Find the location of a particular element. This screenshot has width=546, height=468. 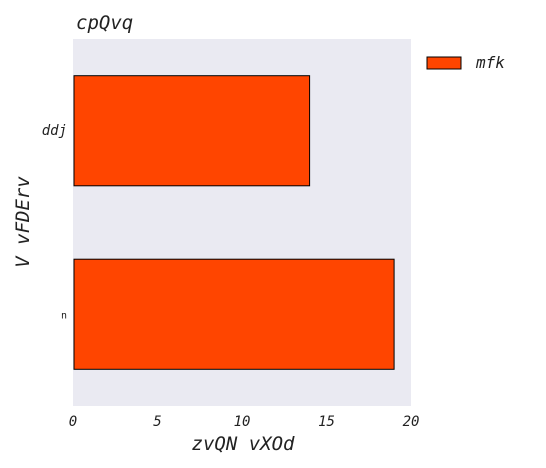

x-tick-labels: 0 5 10 15 20 is located at coordinates (244, 422).